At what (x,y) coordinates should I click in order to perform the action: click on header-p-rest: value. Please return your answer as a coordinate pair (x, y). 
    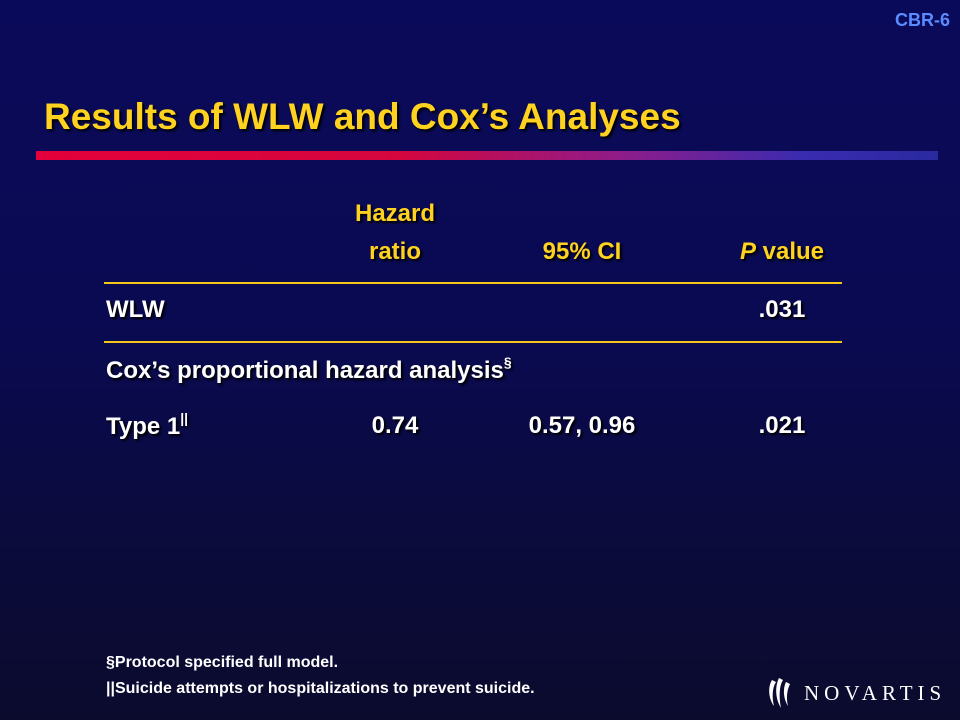
    Looking at the image, I should click on (790, 251).